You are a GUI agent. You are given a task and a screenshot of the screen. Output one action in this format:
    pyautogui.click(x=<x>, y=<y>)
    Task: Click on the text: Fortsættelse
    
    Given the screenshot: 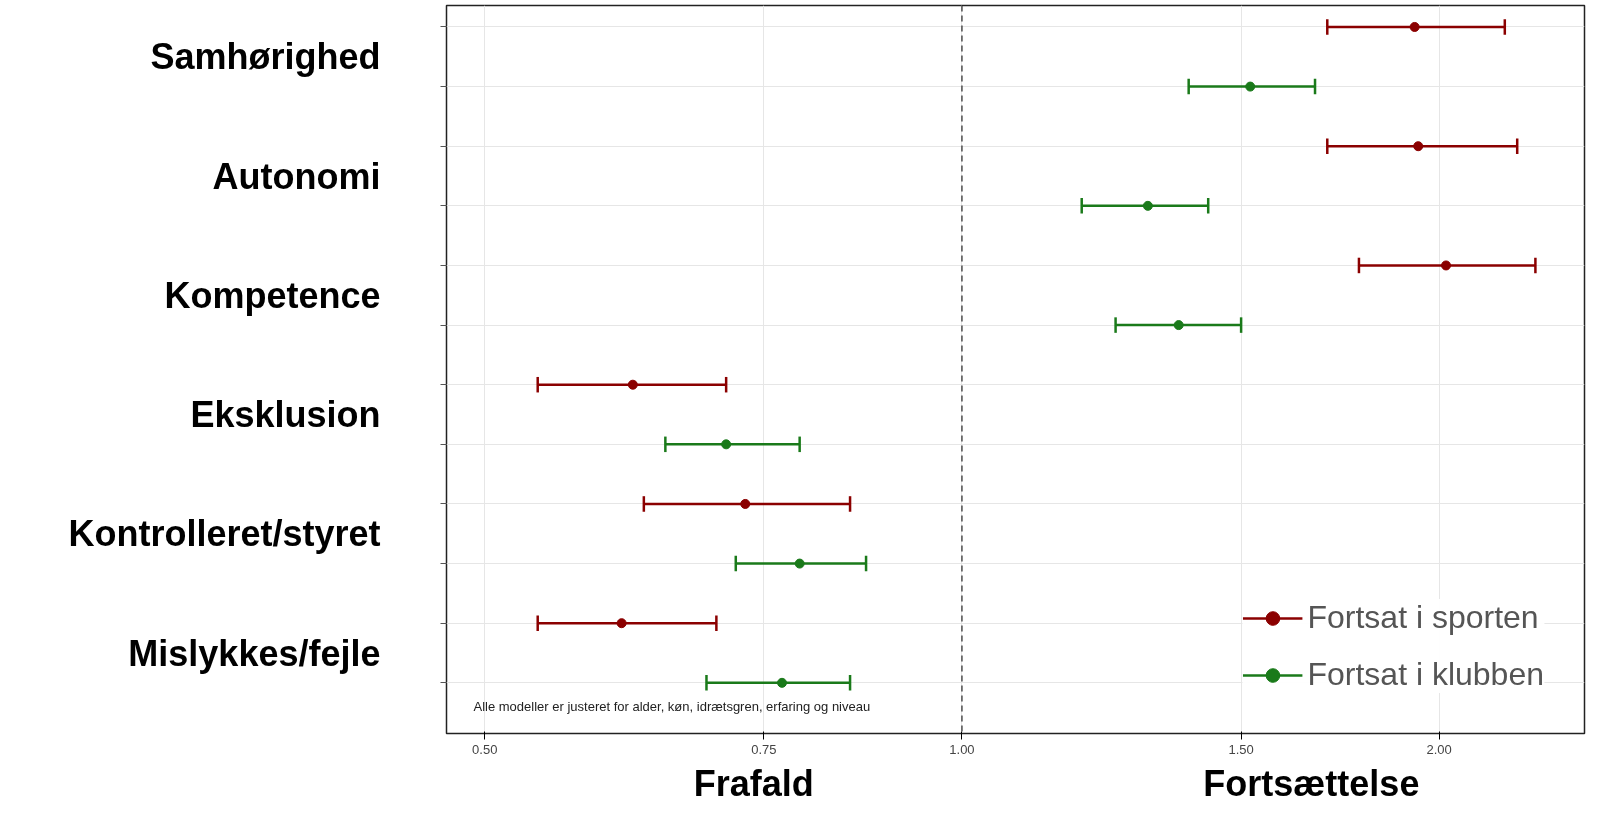 What is the action you would take?
    pyautogui.click(x=1311, y=783)
    